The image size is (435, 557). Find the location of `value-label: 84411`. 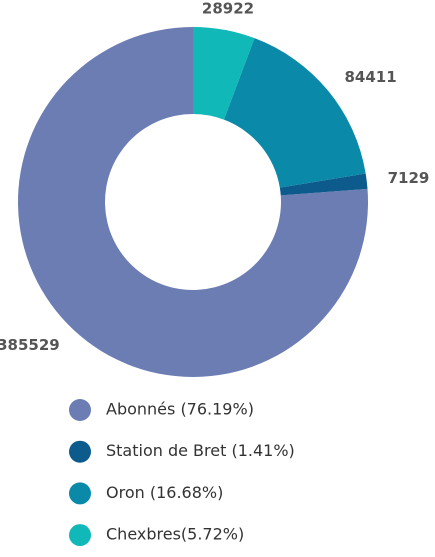

value-label: 84411 is located at coordinates (370, 77).